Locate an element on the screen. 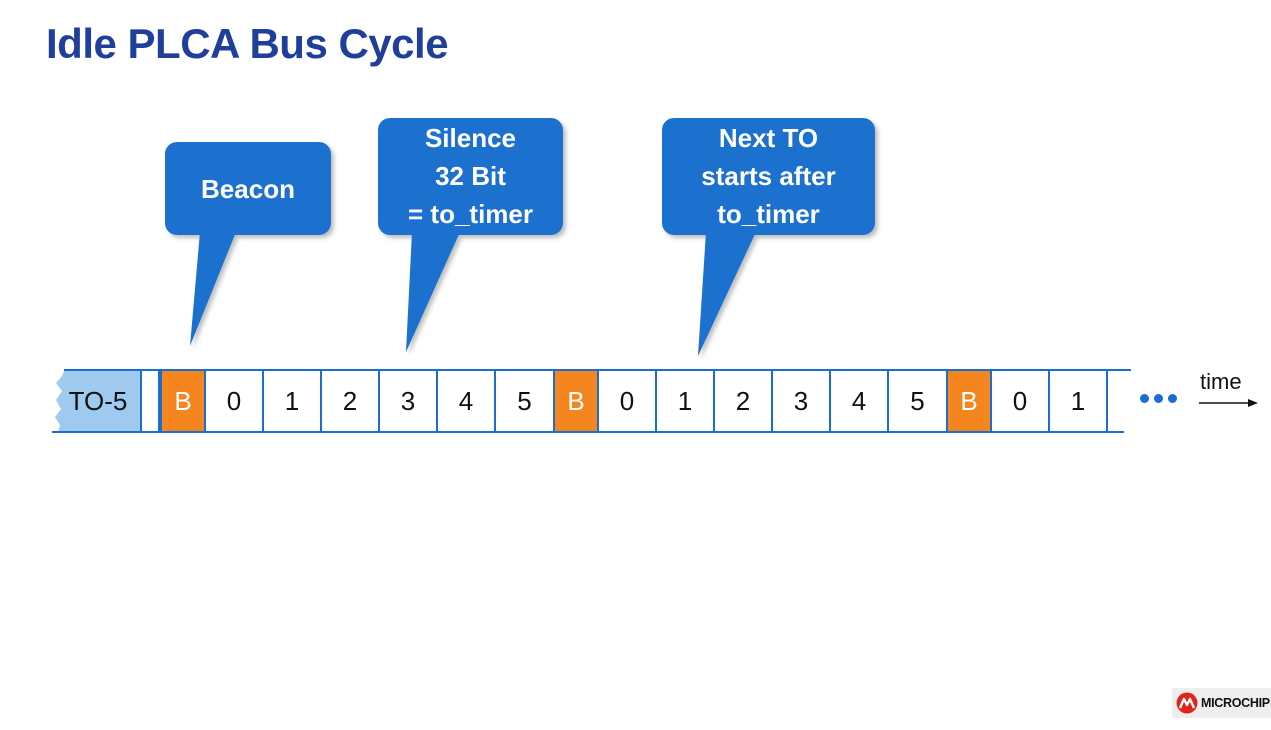 This screenshot has height=730, width=1271. timeline-top-line is located at coordinates (597, 370).